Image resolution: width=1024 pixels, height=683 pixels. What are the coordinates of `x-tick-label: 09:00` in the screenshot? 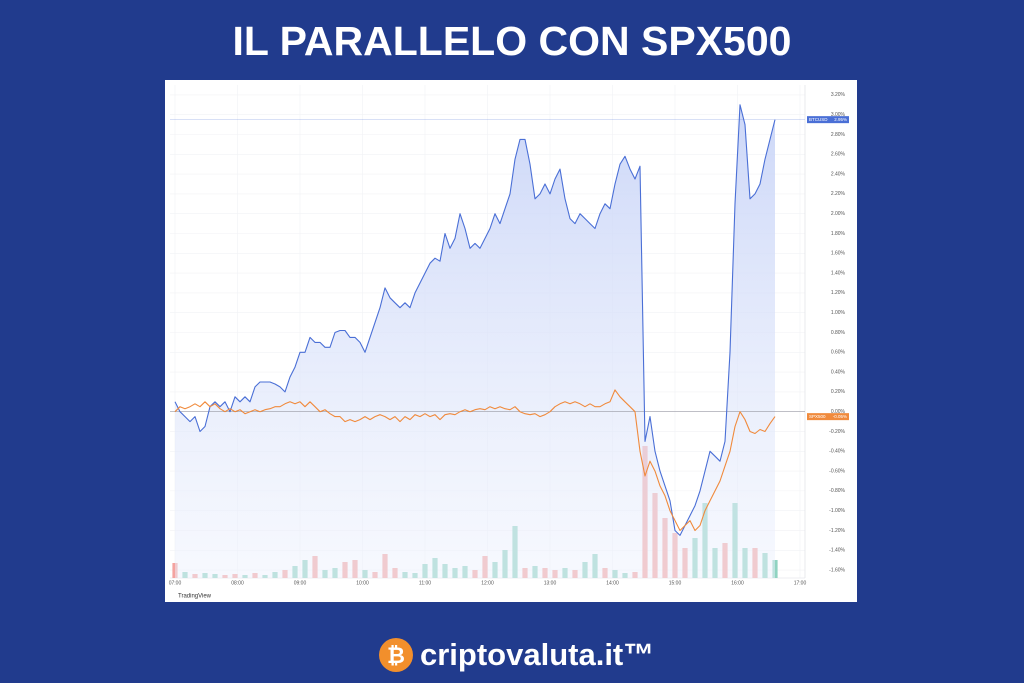 It's located at (300, 583).